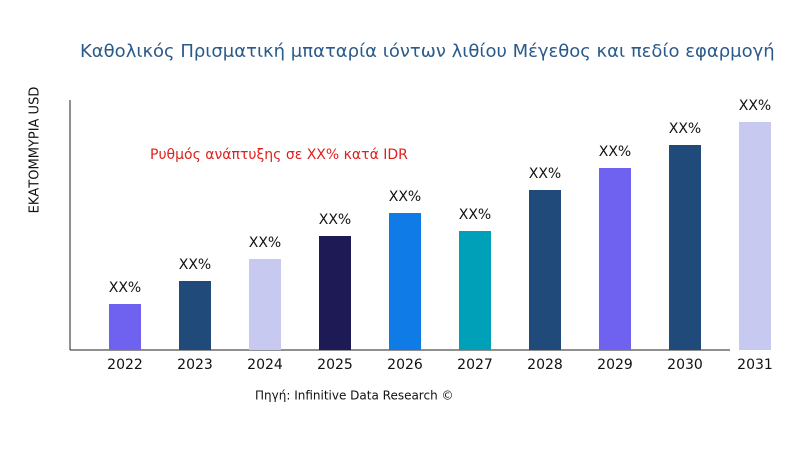 The height and width of the screenshot is (450, 800). Describe the element at coordinates (35, 150) in the screenshot. I see `y-axis-label: ΕΚΑΤΟΜΜΥΡΙΑ USD` at that location.